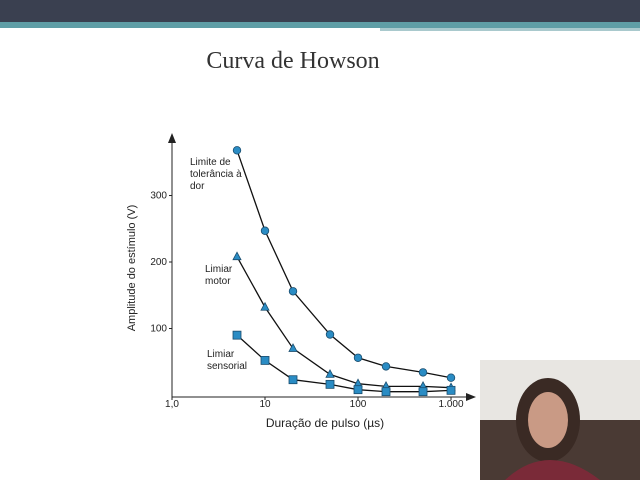  I want to click on x-axis-label: Duração de pulso (µs), so click(325, 423).